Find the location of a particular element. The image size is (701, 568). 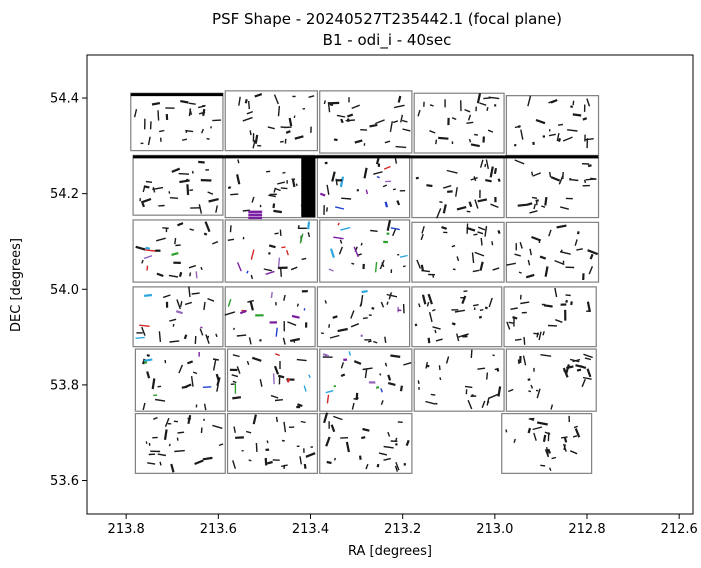

x-axis: 213.8 213.6 213.4 213.2 213.0 212.8 212.6 is located at coordinates (403, 525).